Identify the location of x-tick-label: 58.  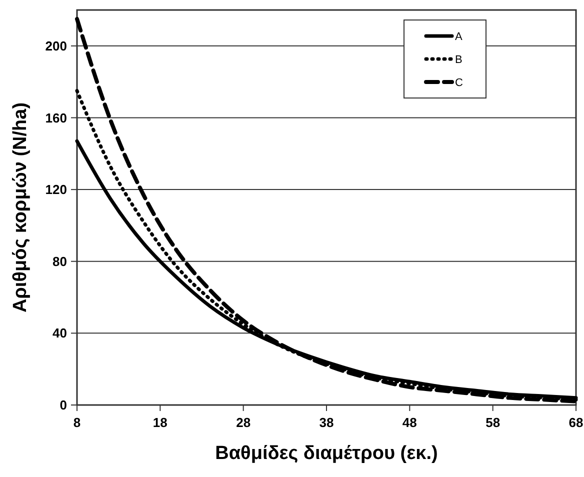
(493, 422).